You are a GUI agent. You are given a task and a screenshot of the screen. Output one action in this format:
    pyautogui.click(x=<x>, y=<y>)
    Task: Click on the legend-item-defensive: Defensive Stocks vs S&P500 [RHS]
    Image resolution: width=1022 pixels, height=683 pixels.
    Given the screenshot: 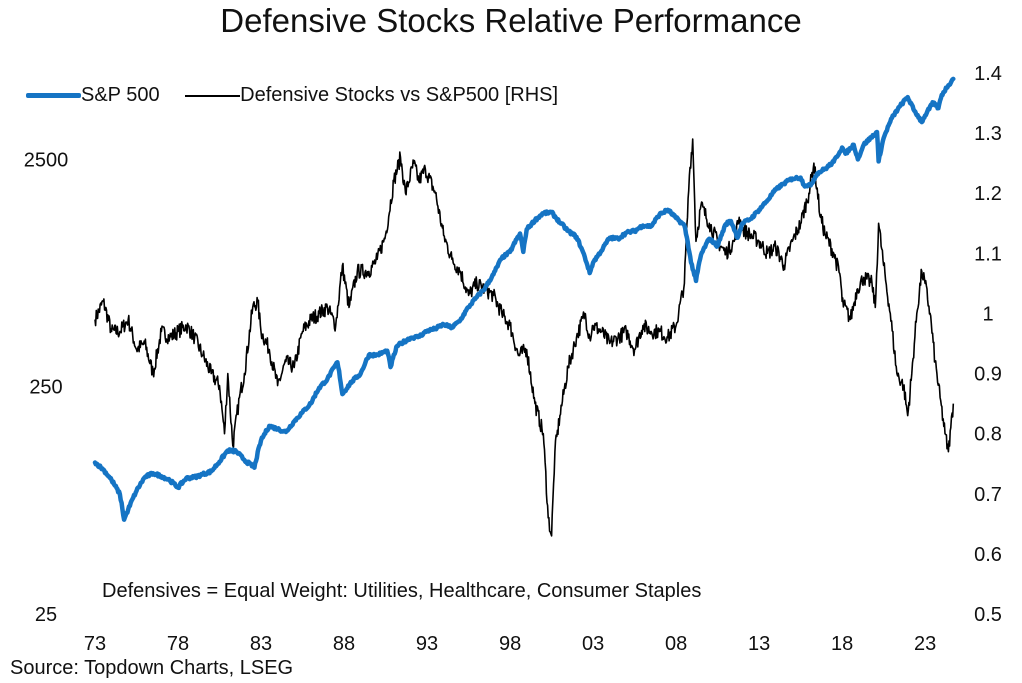 What is the action you would take?
    pyautogui.click(x=371, y=95)
    